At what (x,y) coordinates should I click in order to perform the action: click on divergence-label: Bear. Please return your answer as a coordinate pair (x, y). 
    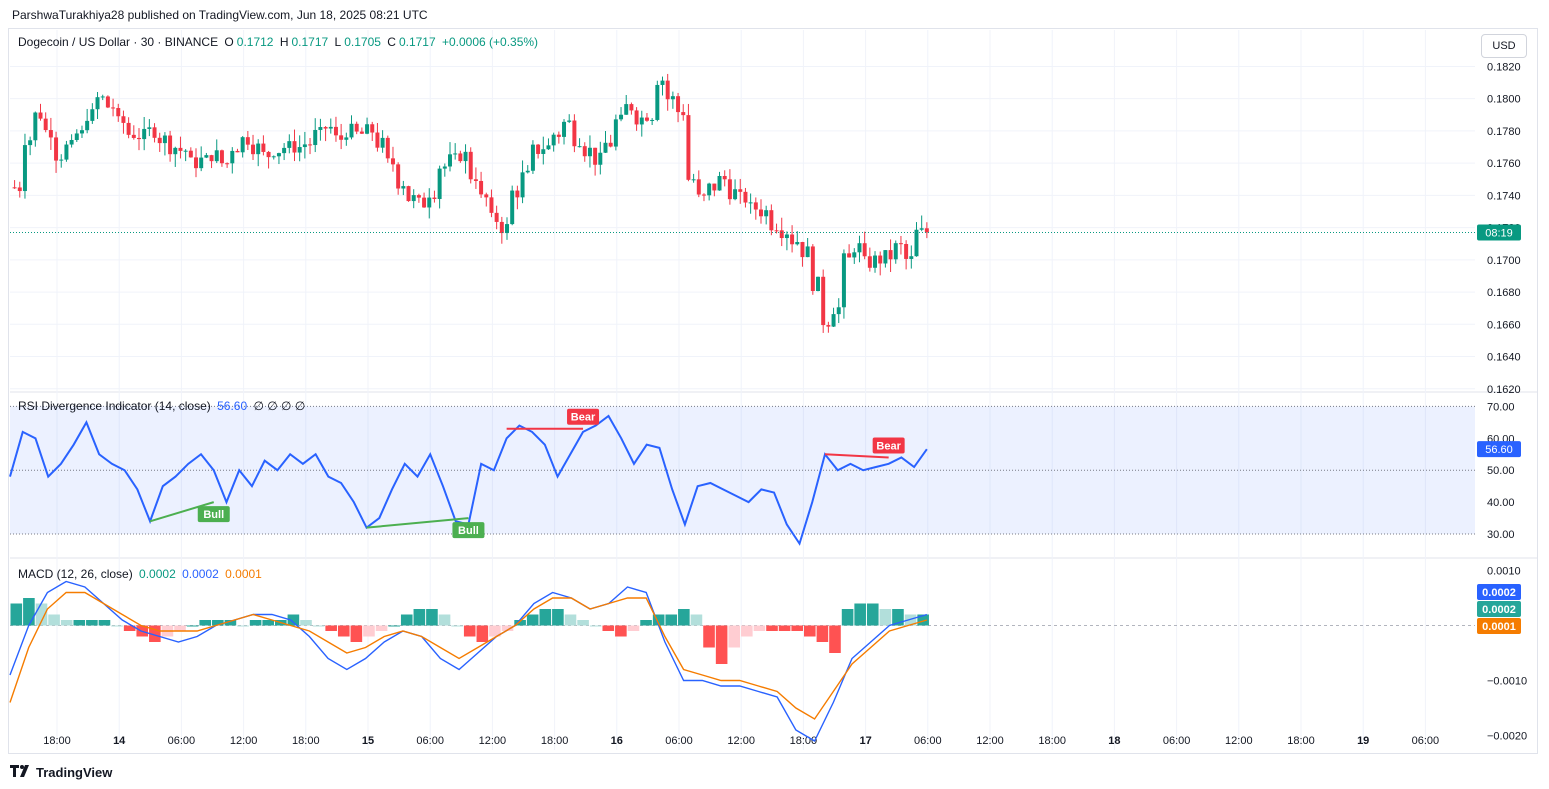
    Looking at the image, I should click on (888, 446).